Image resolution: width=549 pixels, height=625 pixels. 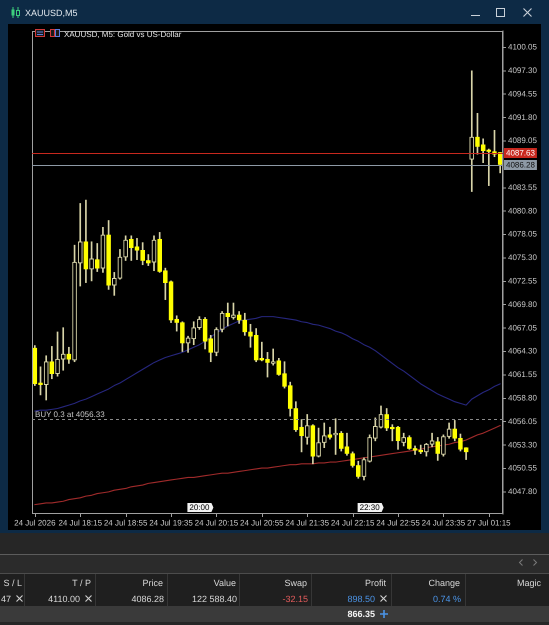 I want to click on x-tick-label: 24 Jul 2026, so click(x=35, y=523).